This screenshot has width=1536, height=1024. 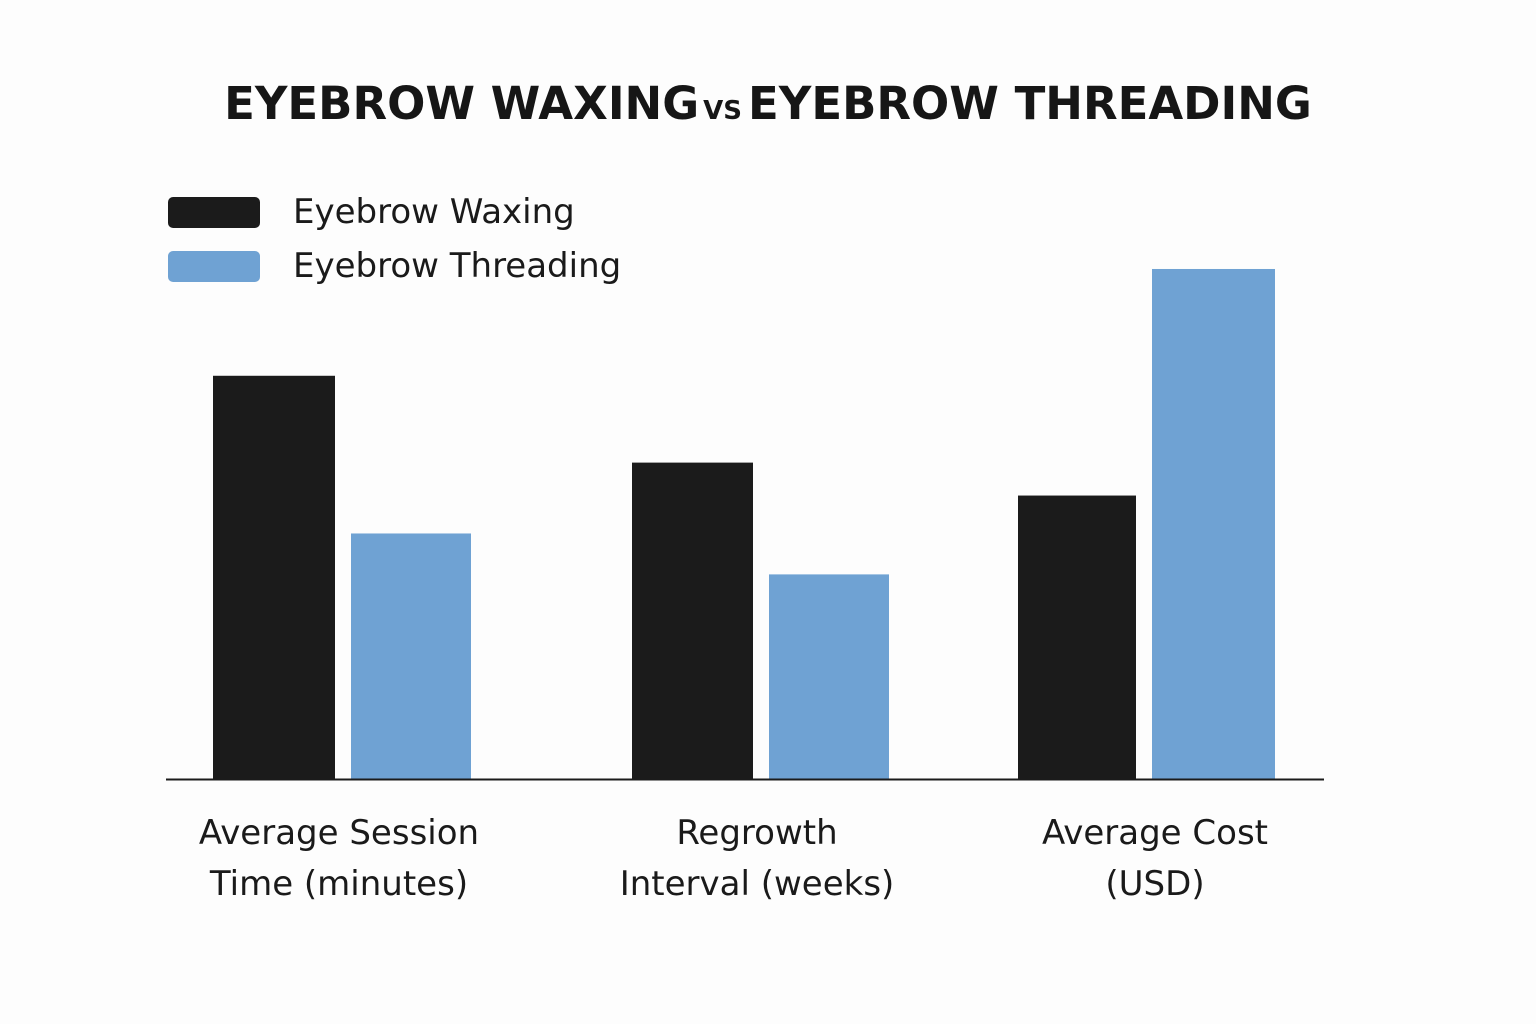 What do you see at coordinates (757, 884) in the screenshot?
I see `category-label-2-line-2: Interval (weeks)` at bounding box center [757, 884].